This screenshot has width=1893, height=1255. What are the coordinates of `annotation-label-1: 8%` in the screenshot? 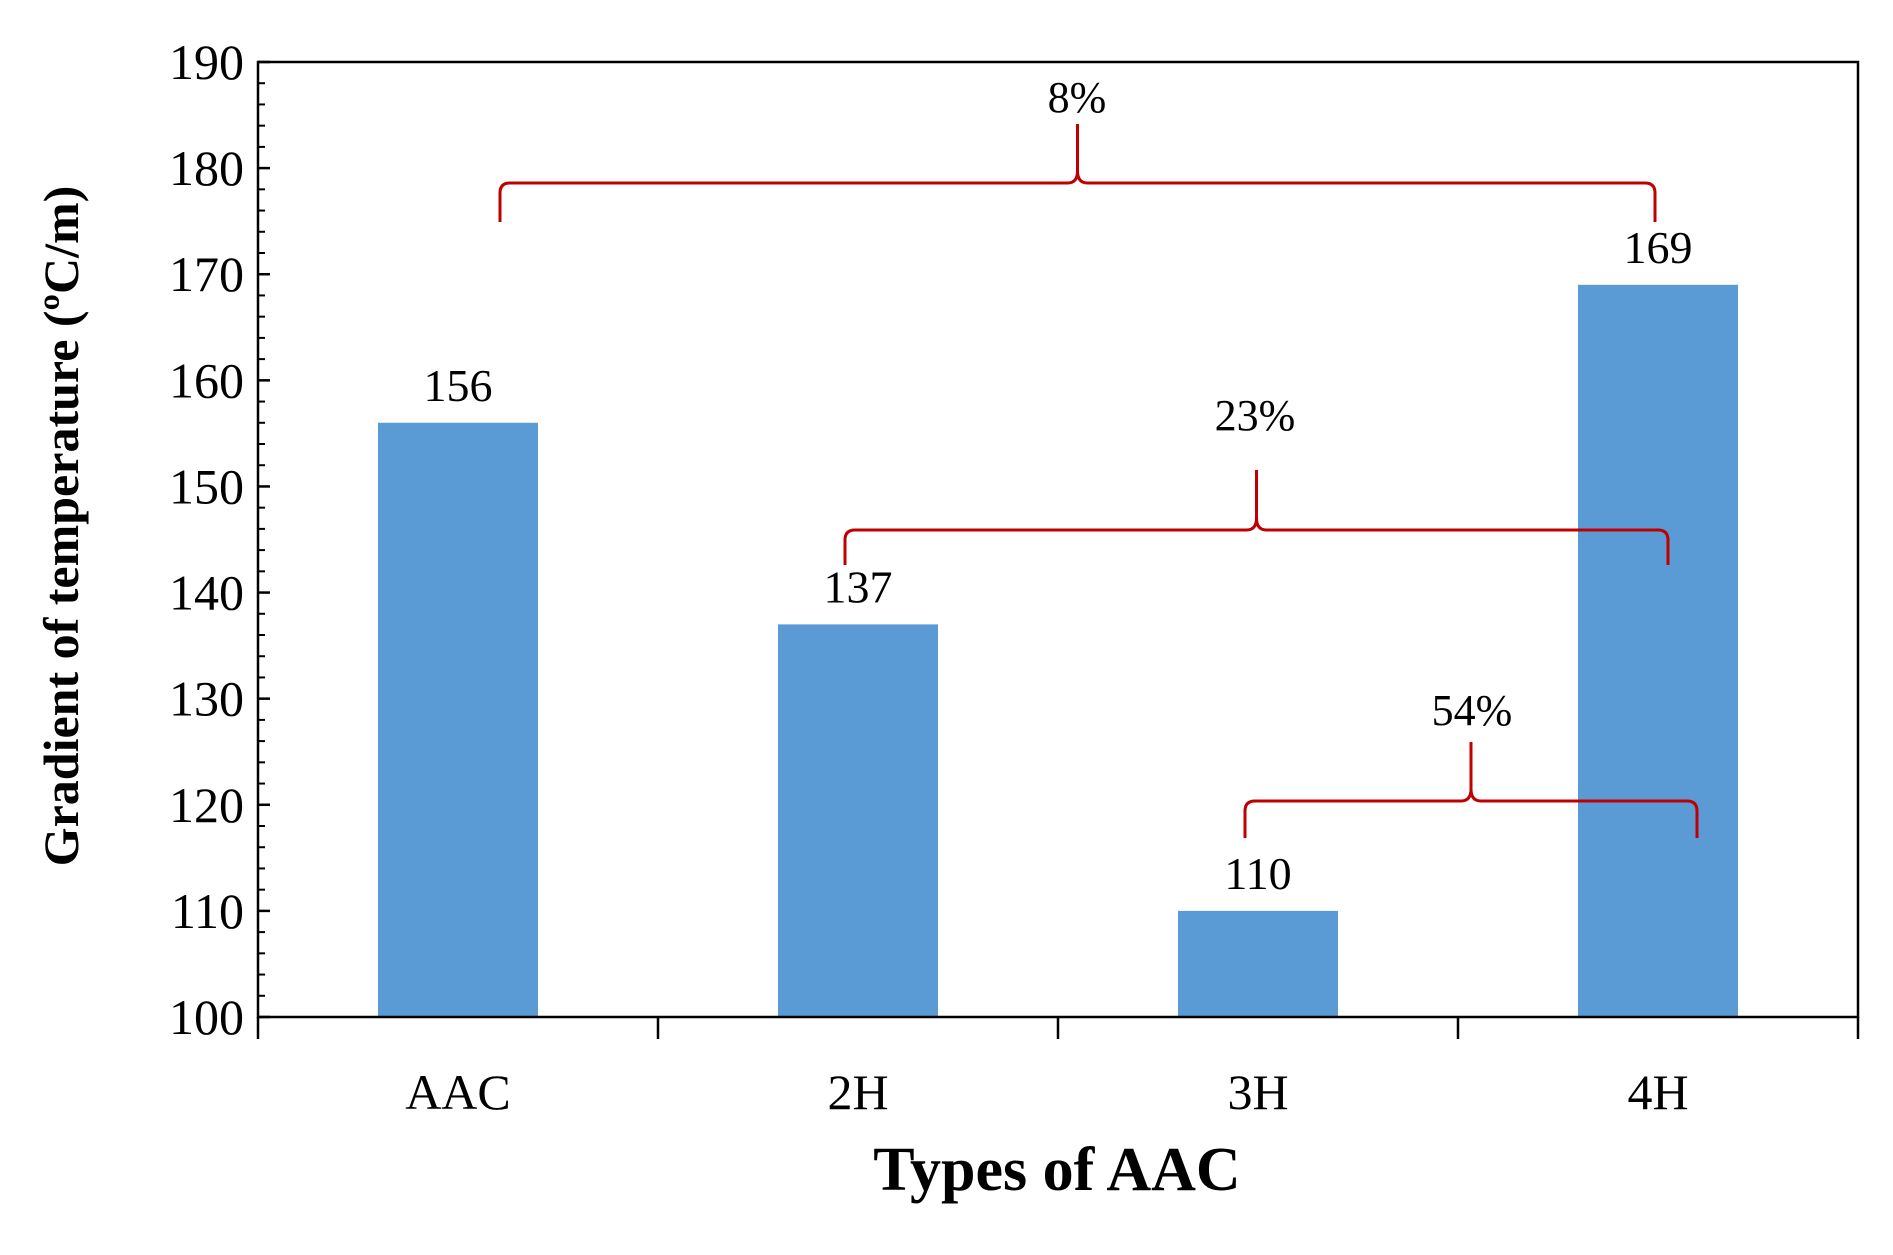 It's located at (1077, 97).